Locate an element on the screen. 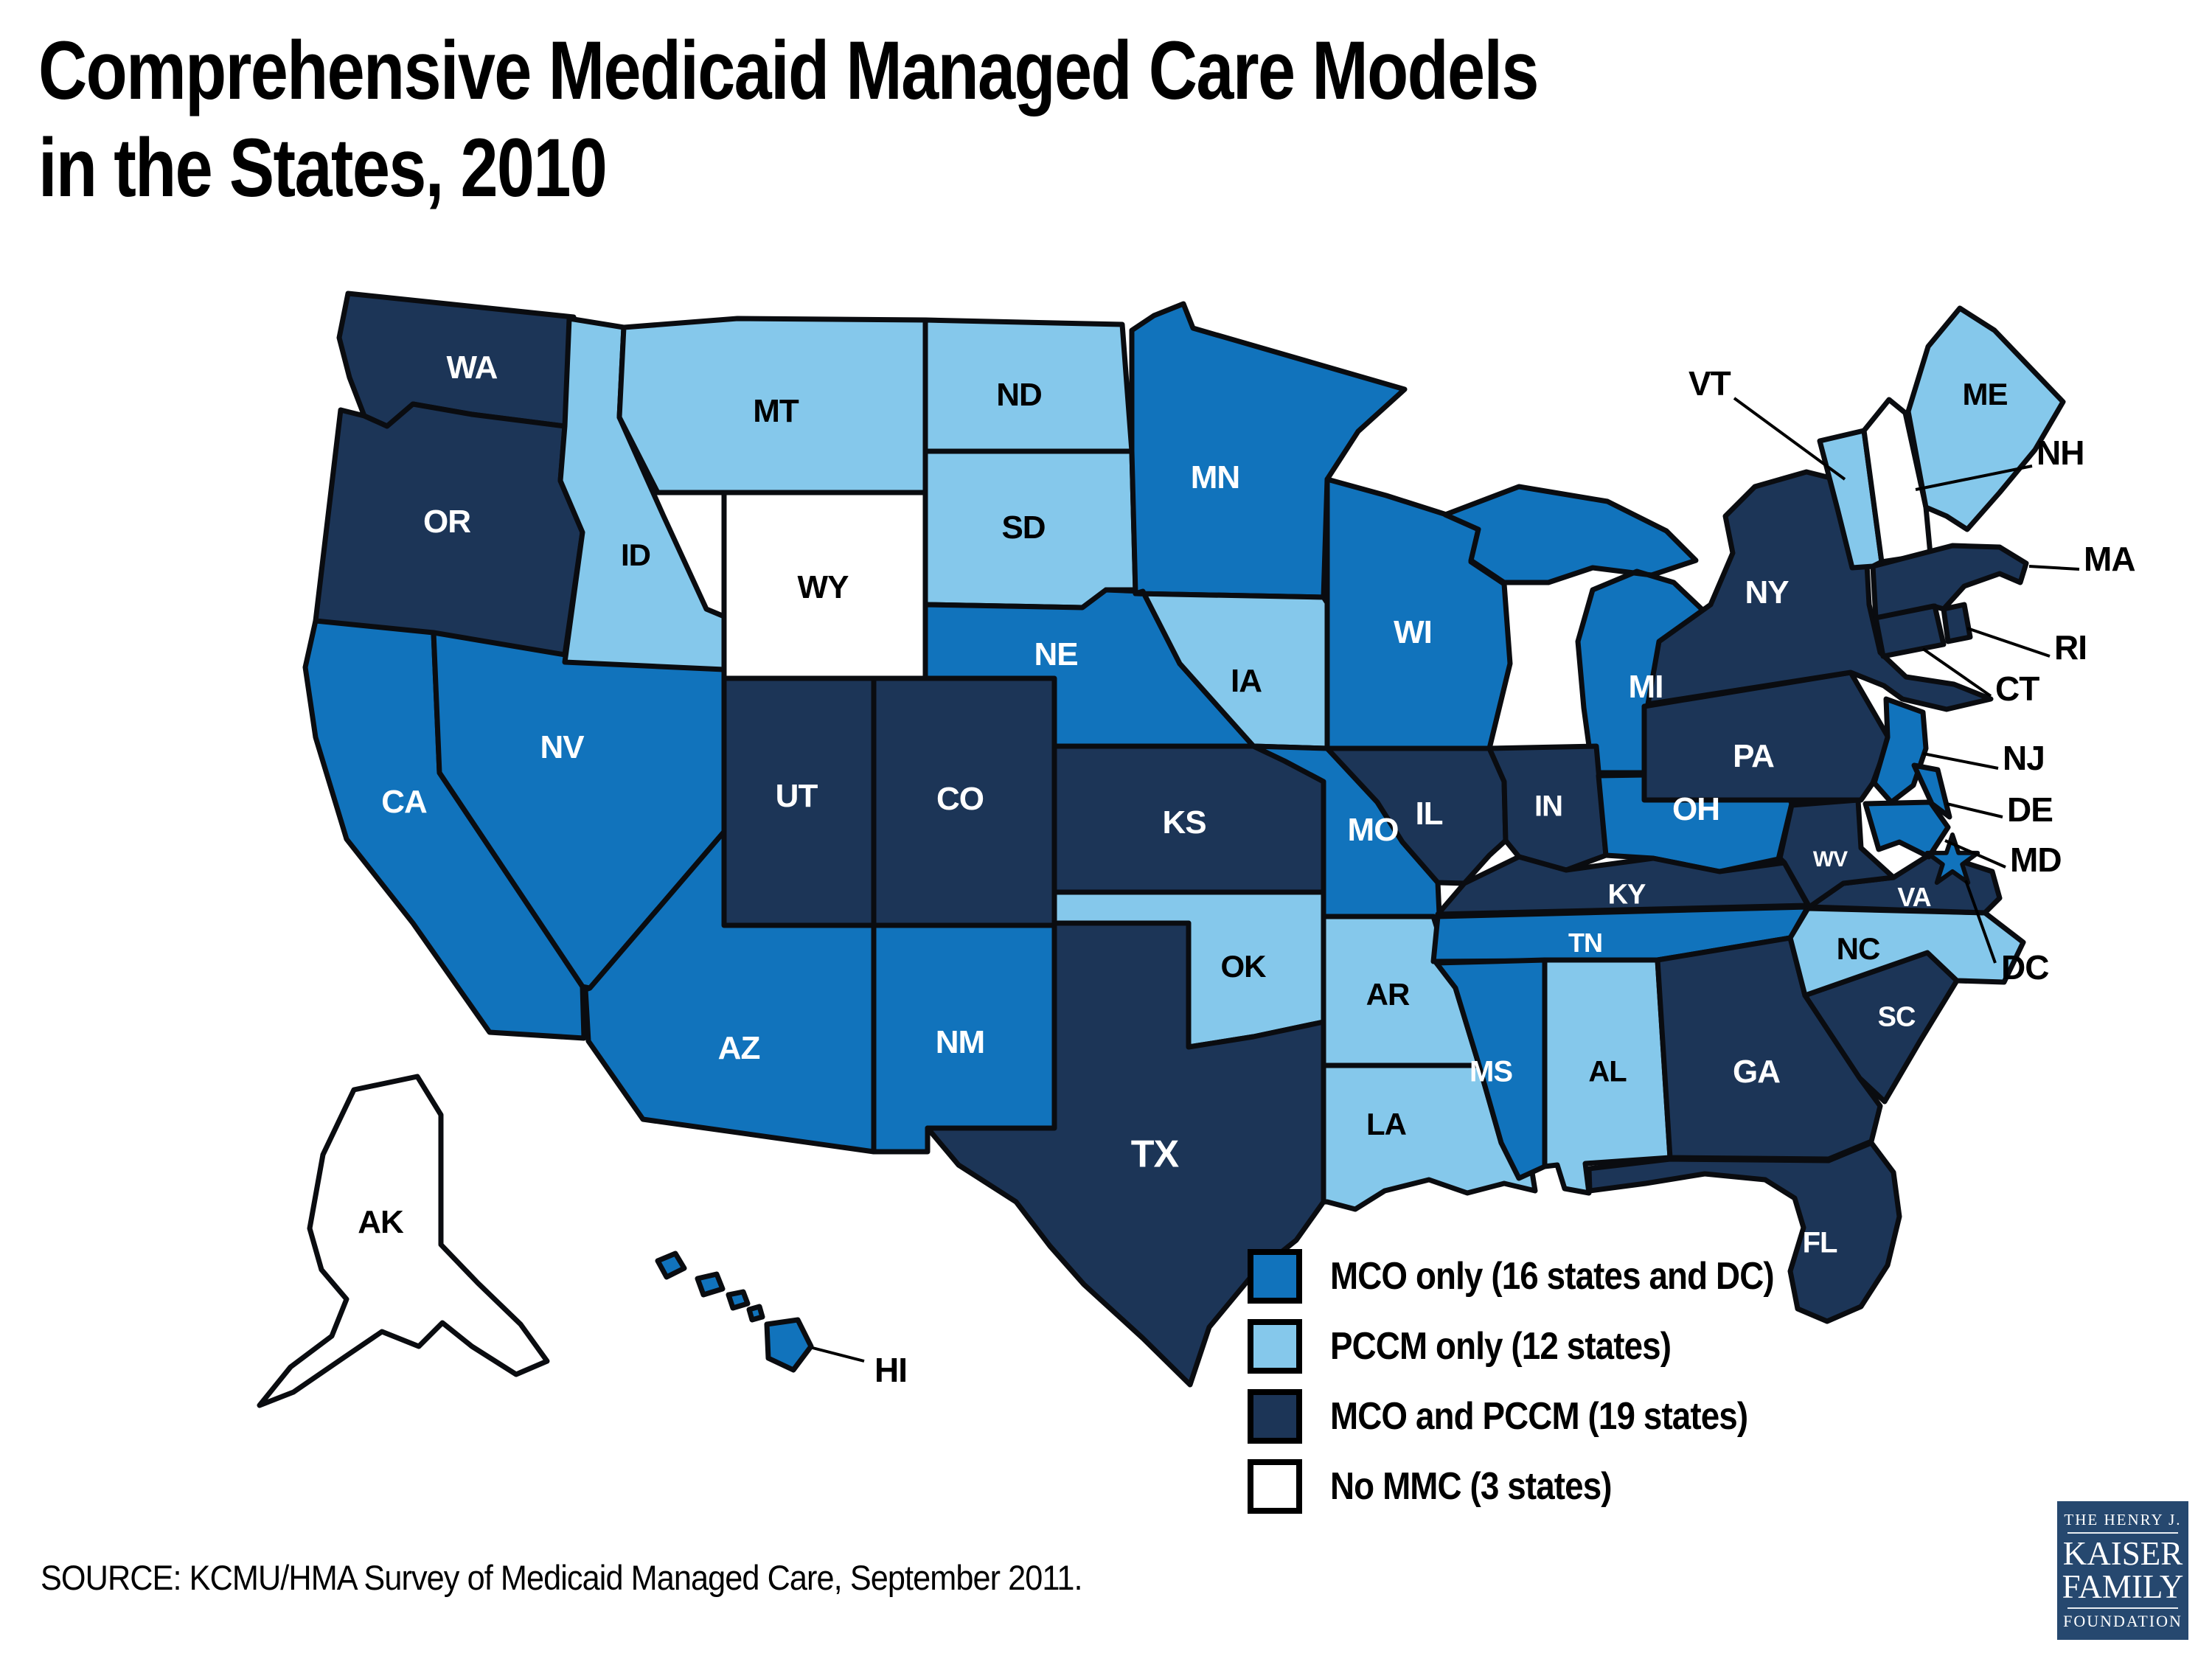  legend-row-mco-only: MCO only (16 states and DC) is located at coordinates (1541, 1276).